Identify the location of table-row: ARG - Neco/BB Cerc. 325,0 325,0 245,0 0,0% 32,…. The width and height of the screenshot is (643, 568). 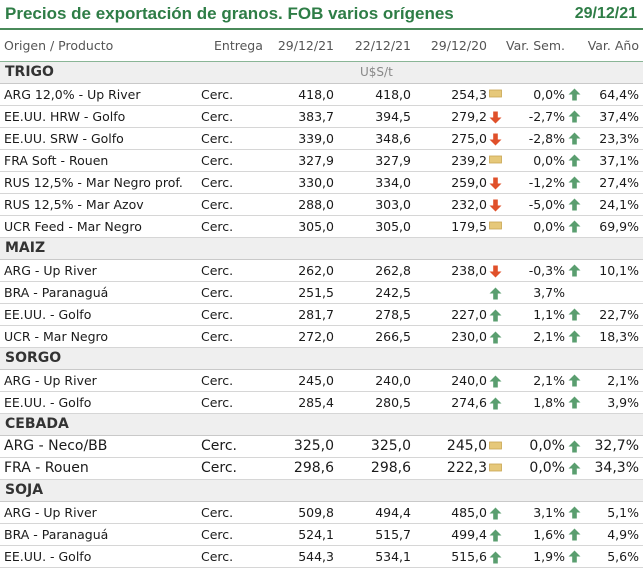
(321, 447).